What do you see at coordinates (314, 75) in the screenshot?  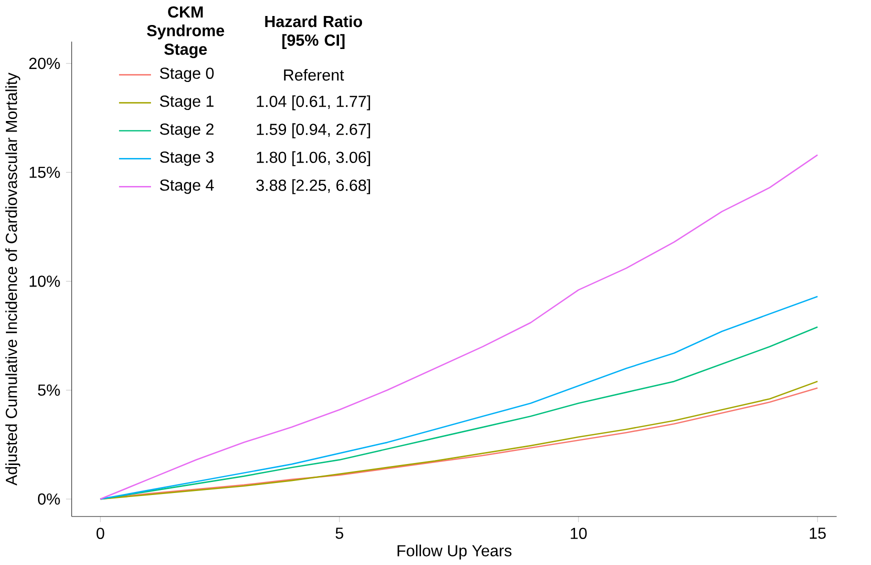 I see `annotation: Referent` at bounding box center [314, 75].